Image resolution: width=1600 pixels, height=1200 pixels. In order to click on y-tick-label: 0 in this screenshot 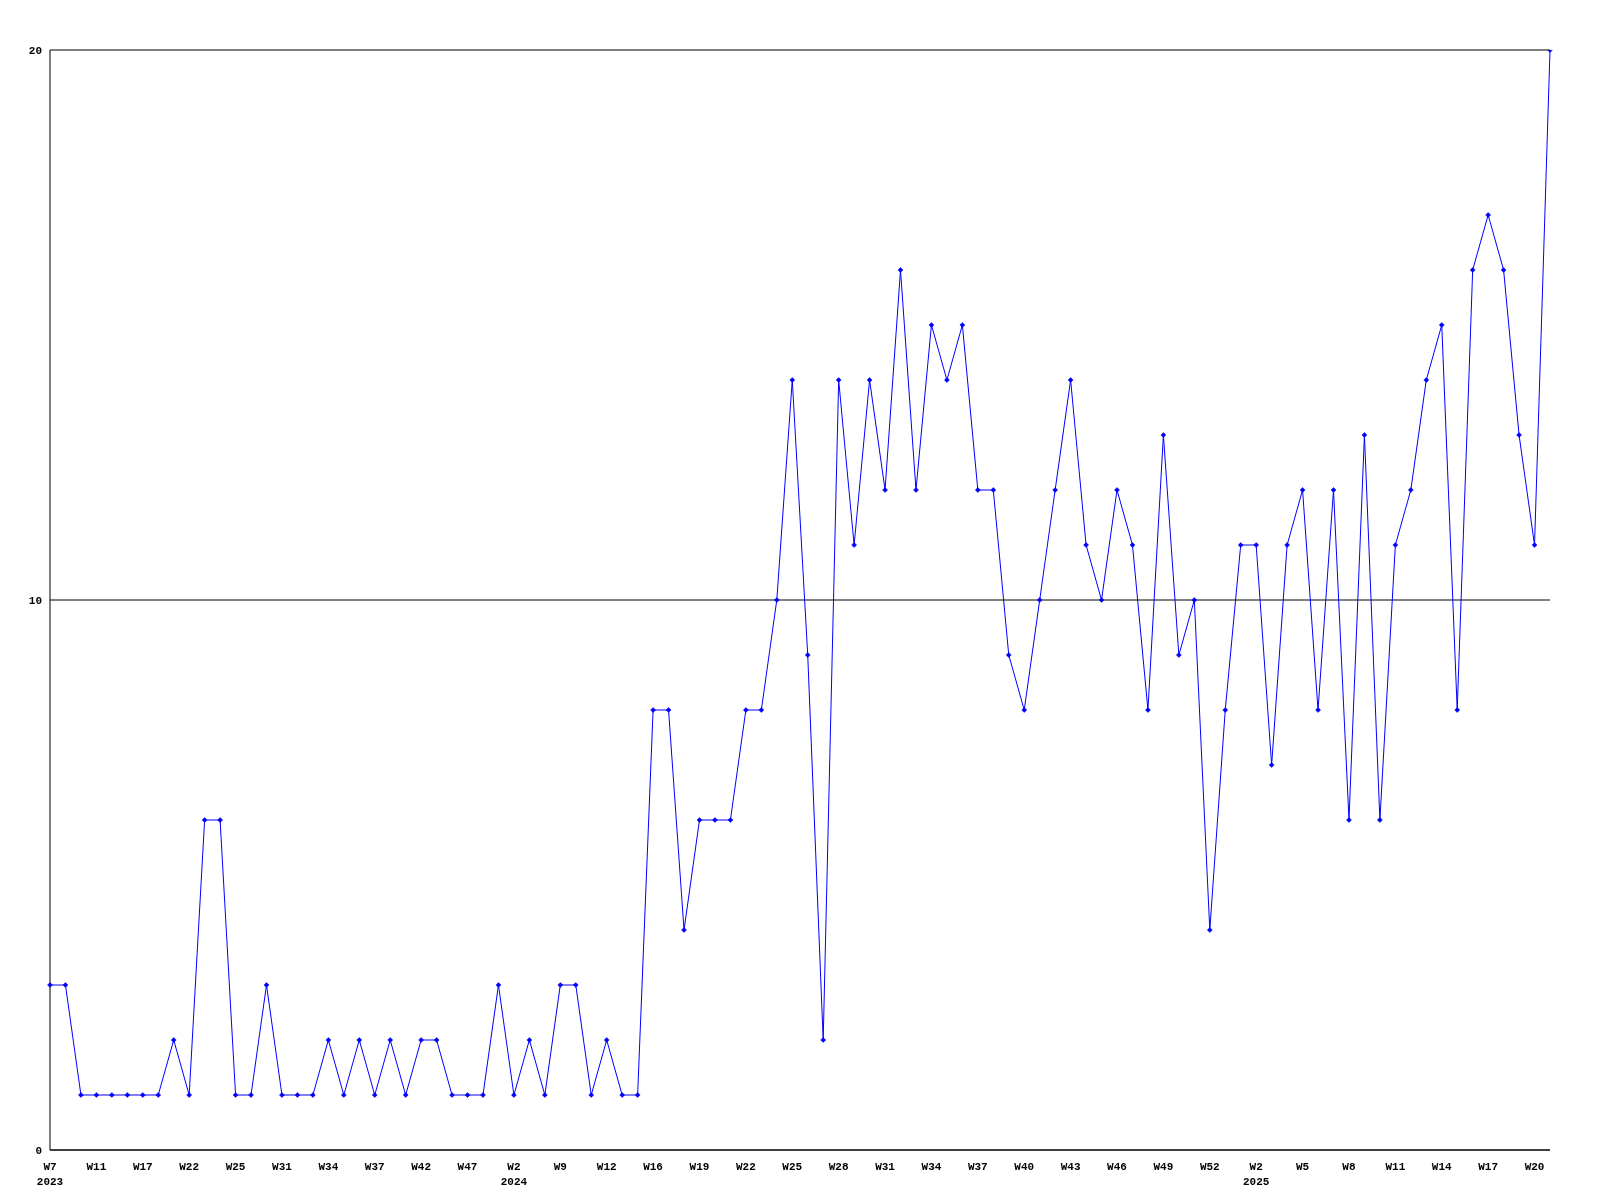, I will do `click(38, 1150)`.